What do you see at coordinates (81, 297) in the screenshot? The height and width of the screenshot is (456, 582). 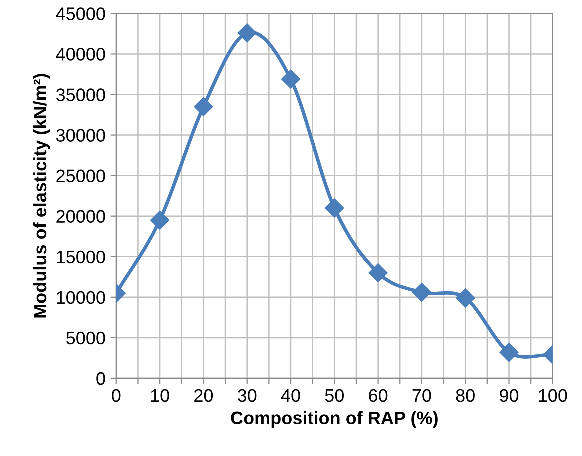 I see `y-tick-label: 10000` at bounding box center [81, 297].